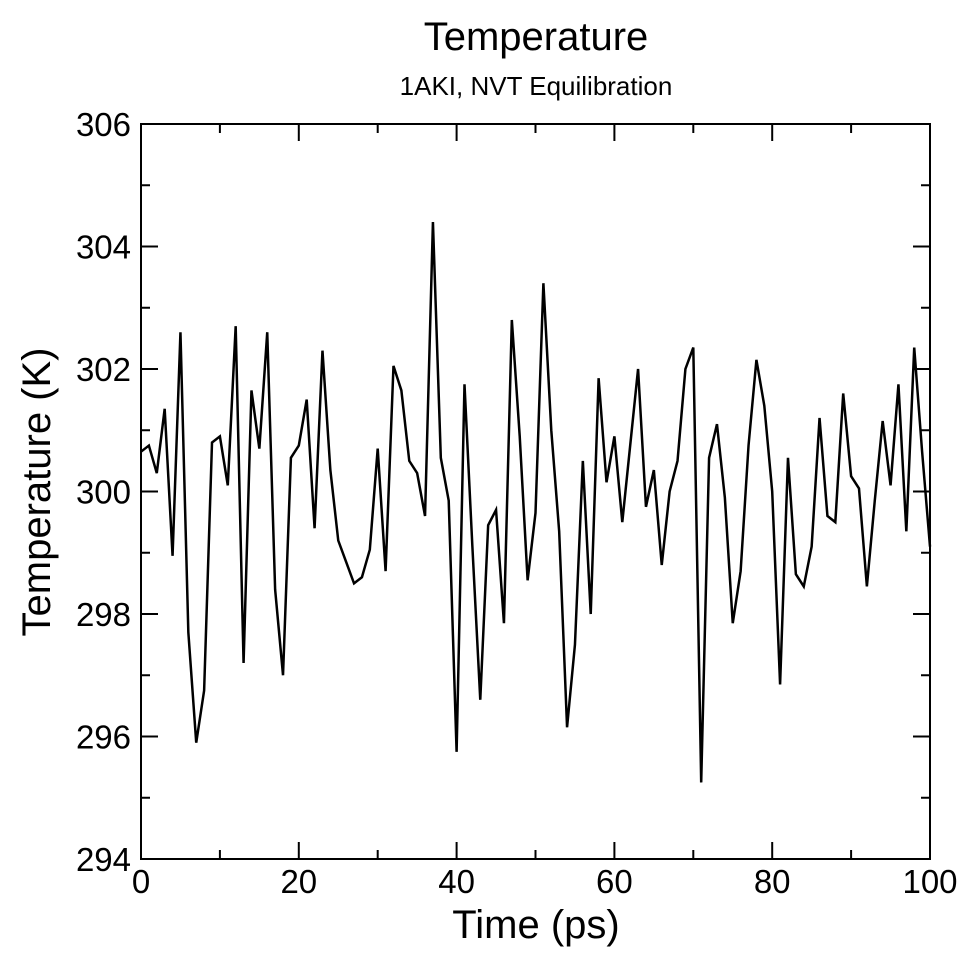  What do you see at coordinates (536, 37) in the screenshot?
I see `chart-title: Temperature` at bounding box center [536, 37].